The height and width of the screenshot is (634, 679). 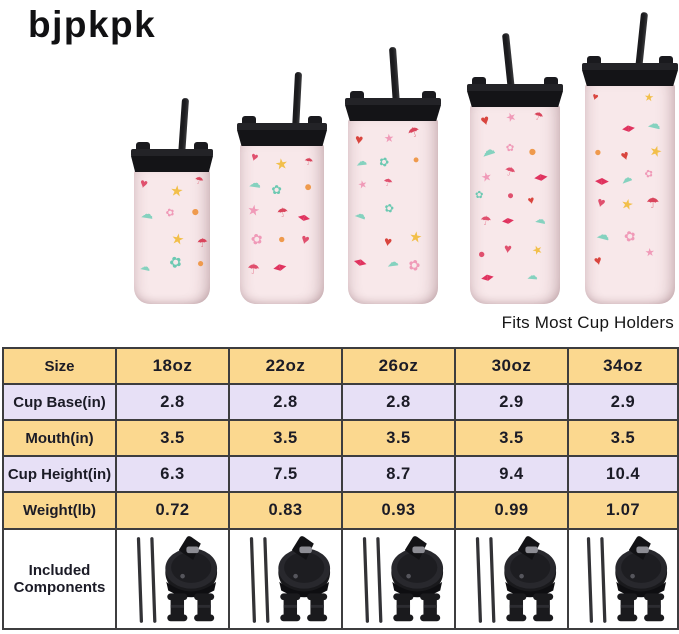 What do you see at coordinates (623, 474) in the screenshot?
I see `spec-value: 10.4` at bounding box center [623, 474].